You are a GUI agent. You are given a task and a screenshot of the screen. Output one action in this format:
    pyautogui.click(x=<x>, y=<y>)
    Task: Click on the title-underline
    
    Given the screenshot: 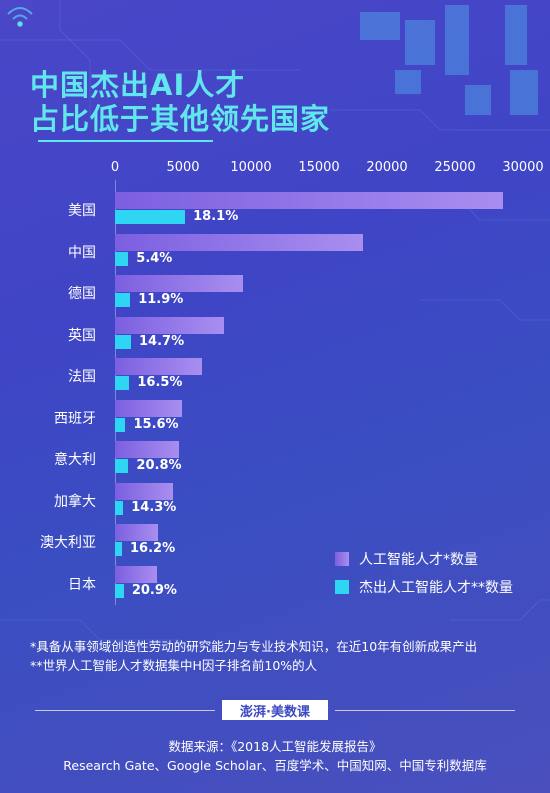 What is the action you would take?
    pyautogui.click(x=125, y=141)
    